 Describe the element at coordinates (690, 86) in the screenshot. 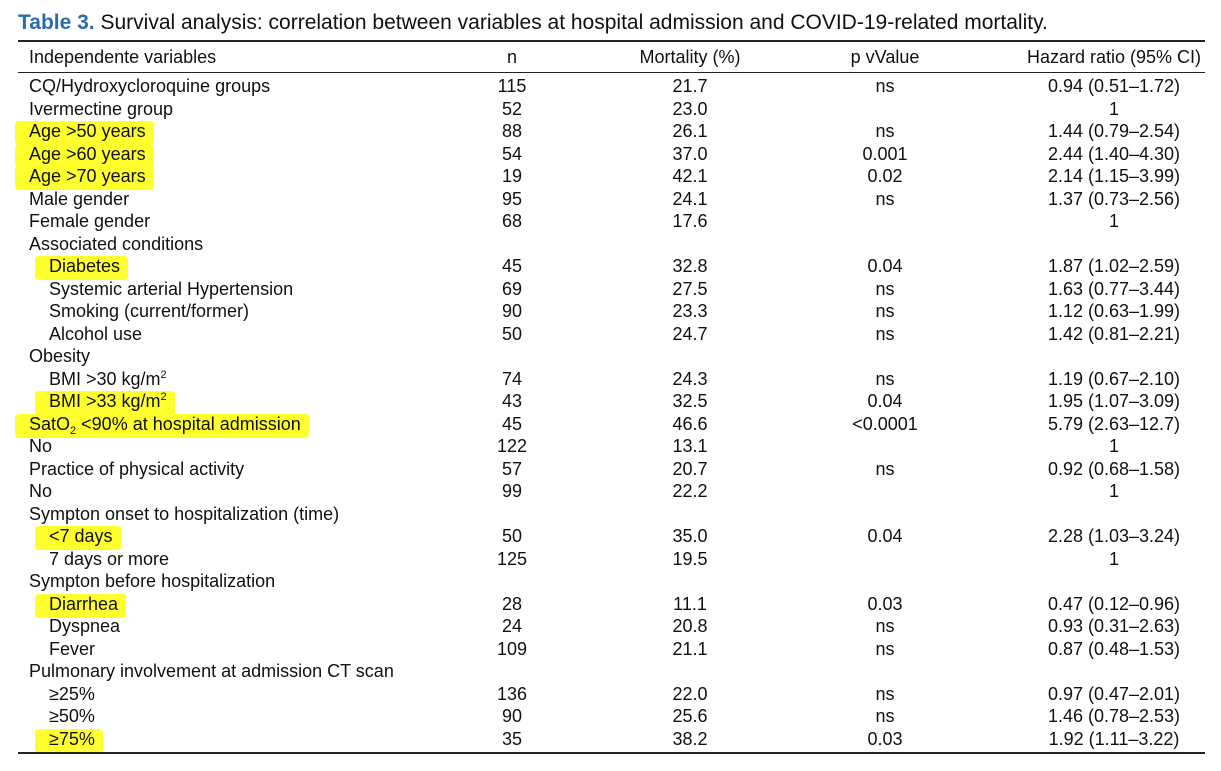

I see `mortality-cell: 21.7` at that location.